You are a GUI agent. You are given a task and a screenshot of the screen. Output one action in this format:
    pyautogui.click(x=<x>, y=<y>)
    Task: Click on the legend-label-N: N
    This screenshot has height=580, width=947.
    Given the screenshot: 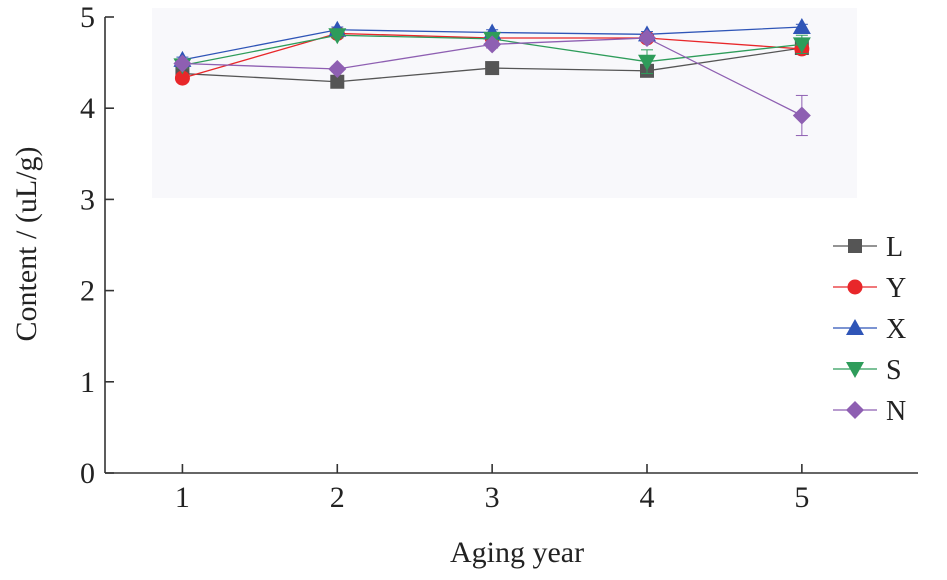 What is the action you would take?
    pyautogui.click(x=896, y=411)
    